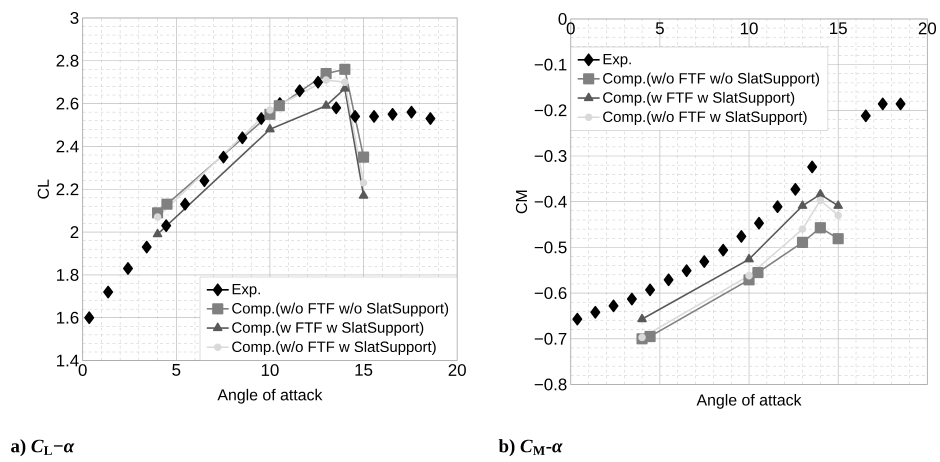 This screenshot has height=462, width=940. Describe the element at coordinates (550, 247) in the screenshot. I see `y-tick-label: −0.5` at that location.